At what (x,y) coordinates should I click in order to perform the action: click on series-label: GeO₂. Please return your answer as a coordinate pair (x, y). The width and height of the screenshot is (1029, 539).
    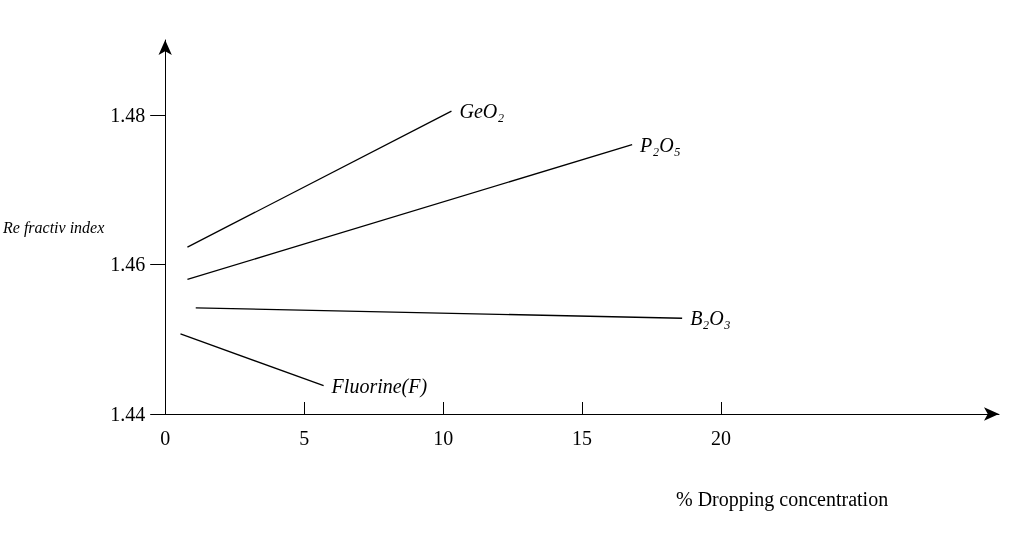
    Looking at the image, I should click on (482, 111).